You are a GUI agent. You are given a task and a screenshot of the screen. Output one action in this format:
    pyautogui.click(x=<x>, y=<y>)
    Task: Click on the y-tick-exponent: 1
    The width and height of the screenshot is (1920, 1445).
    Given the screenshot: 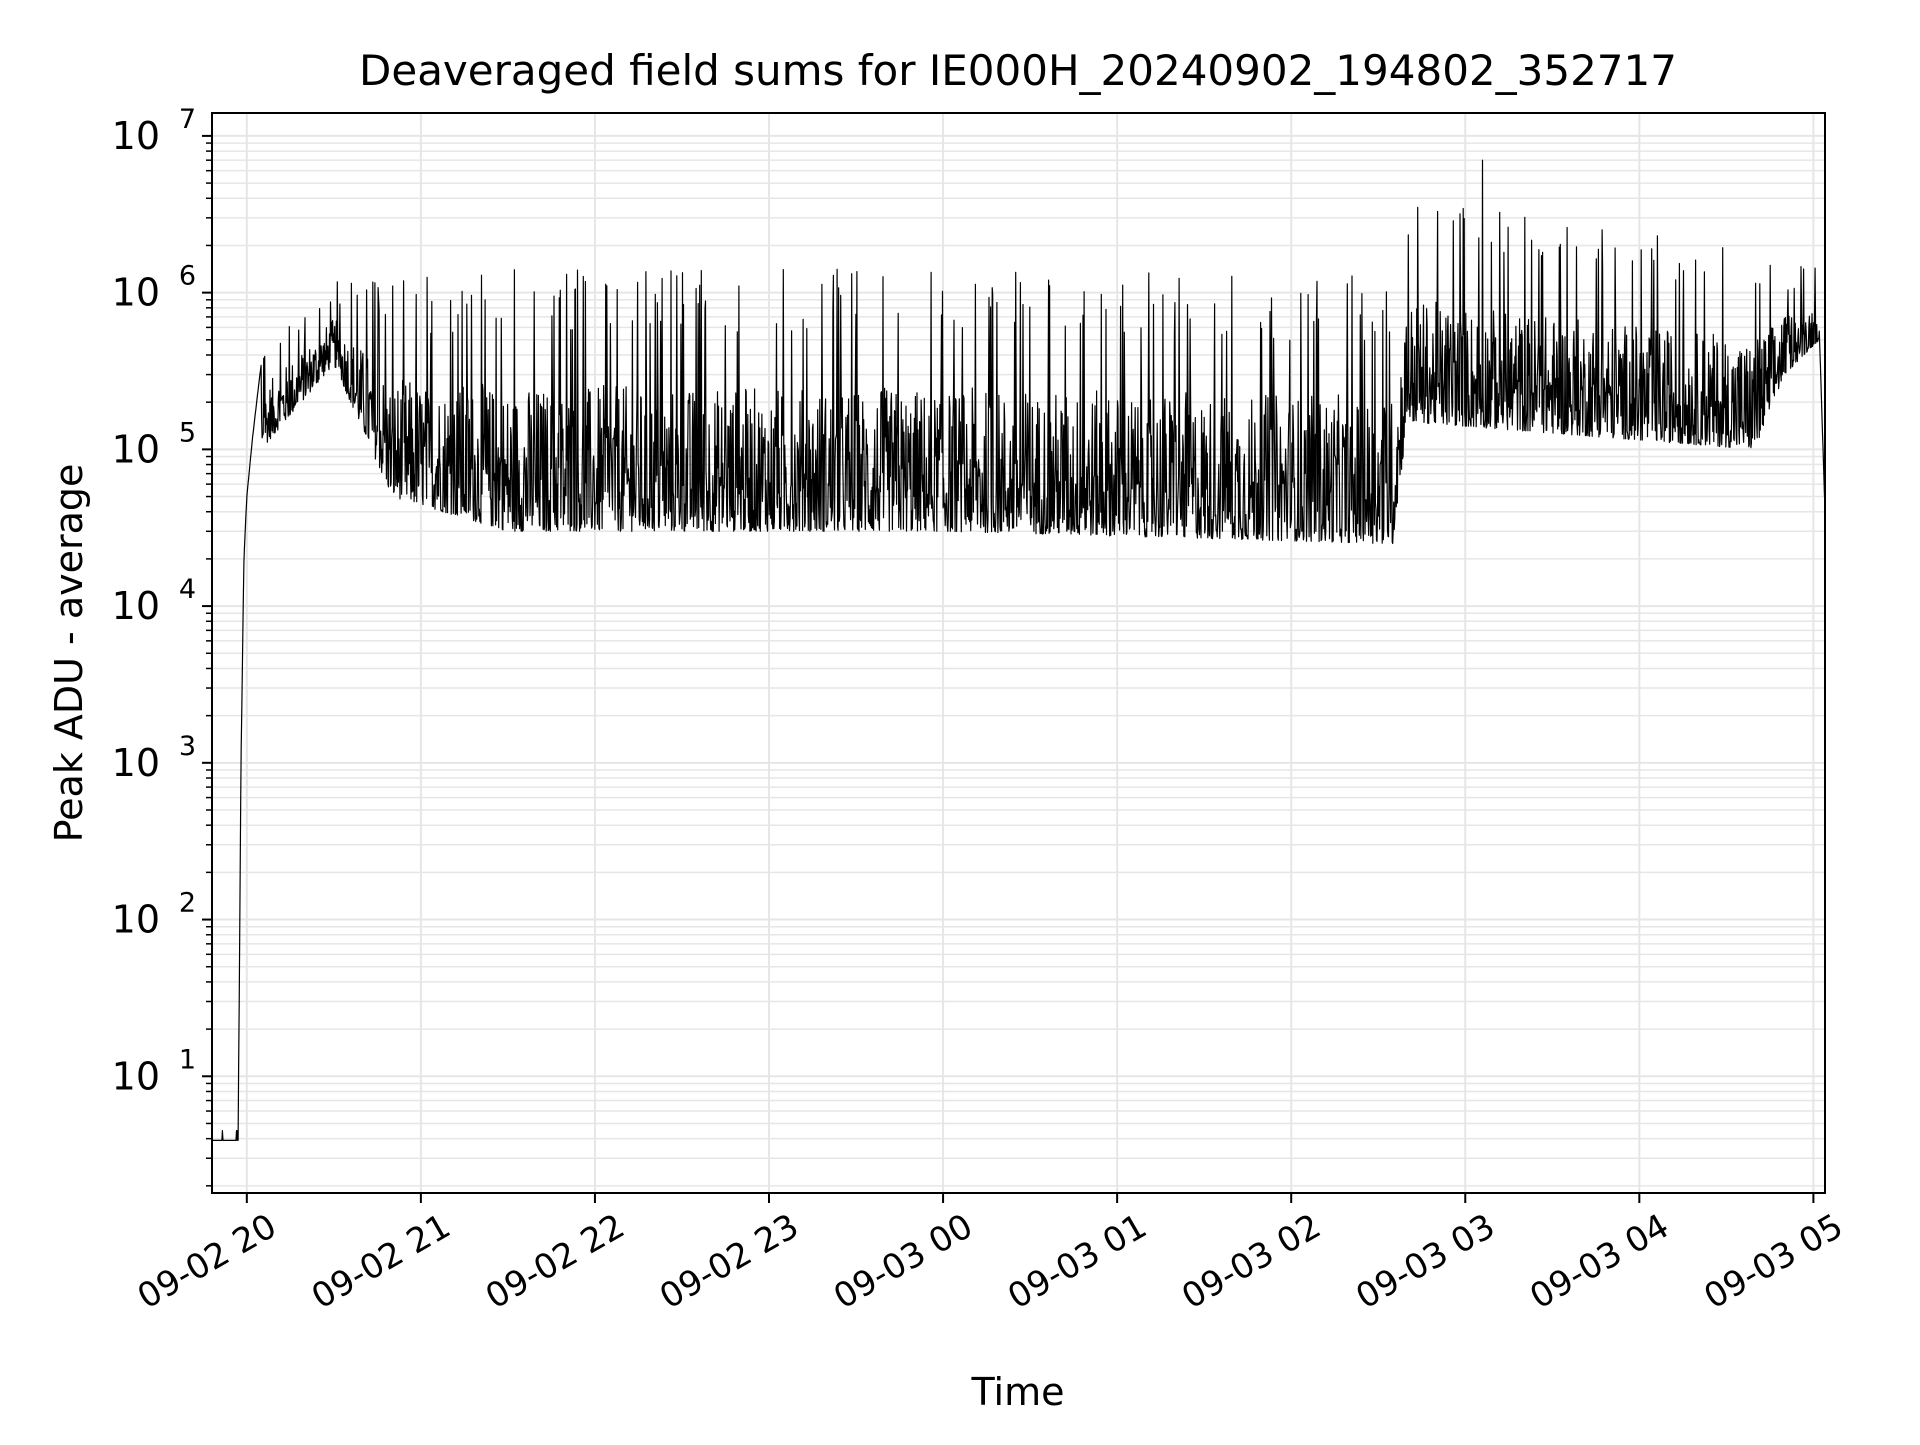 What is the action you would take?
    pyautogui.click(x=187, y=1059)
    